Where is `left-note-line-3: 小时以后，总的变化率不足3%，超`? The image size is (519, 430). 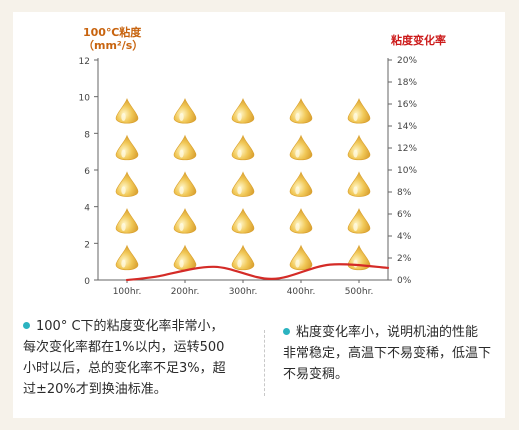
left-note-line-3: 小时以后，总的变化率不足3%，超 is located at coordinates (124, 368).